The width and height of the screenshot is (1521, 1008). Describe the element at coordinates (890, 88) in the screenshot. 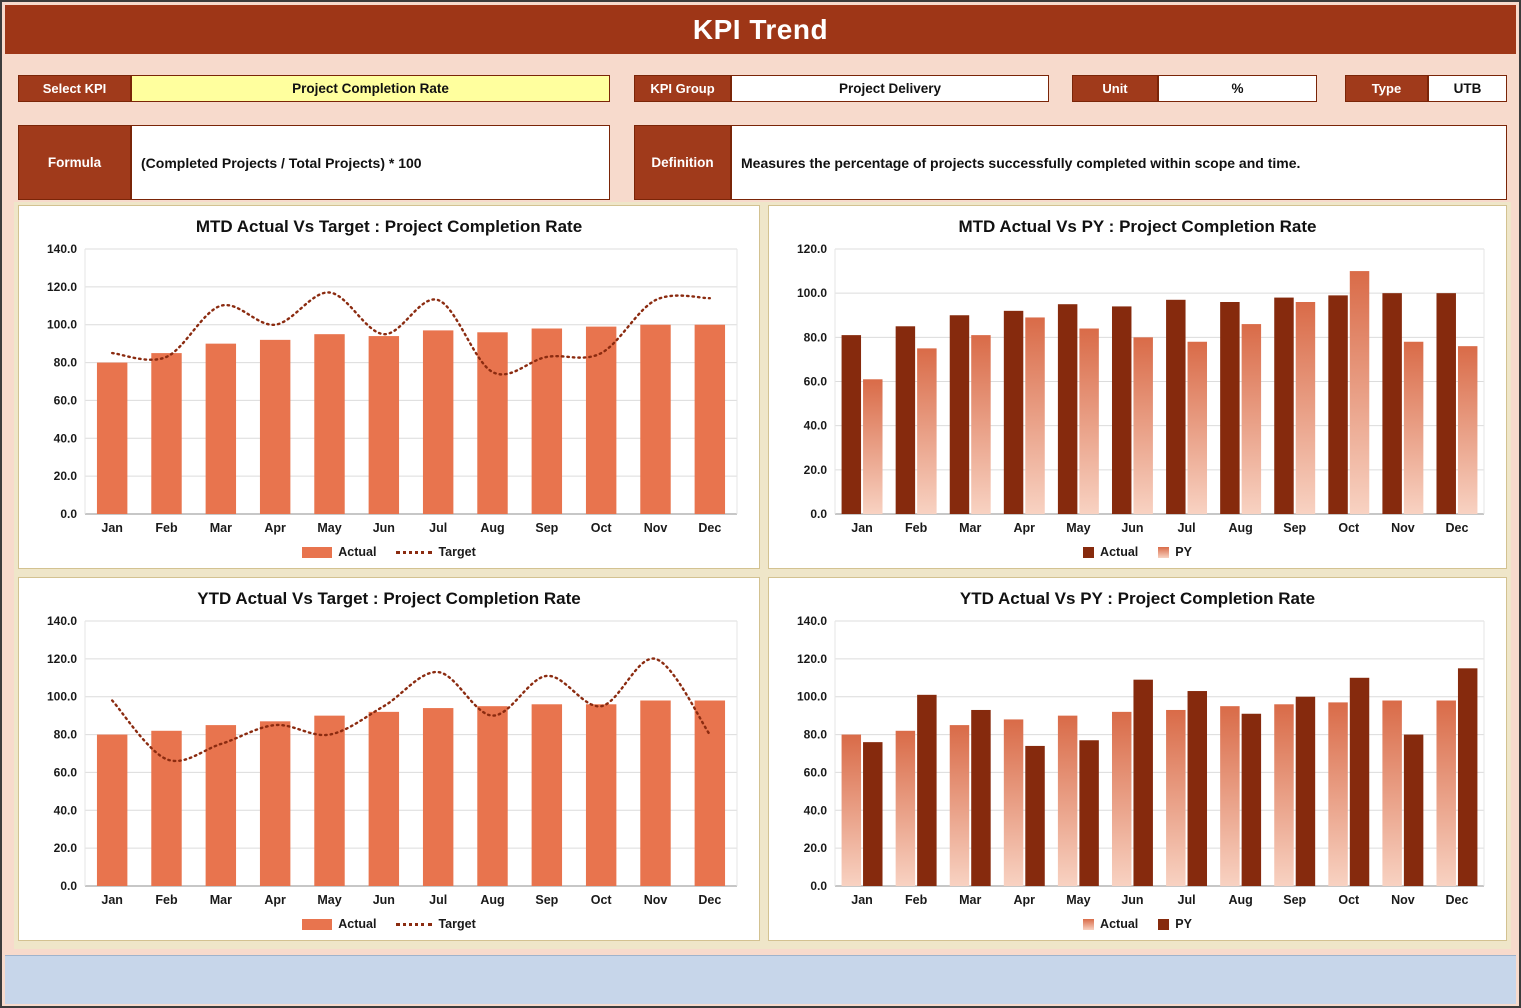

I see `kpi-group-value: Project Delivery` at that location.